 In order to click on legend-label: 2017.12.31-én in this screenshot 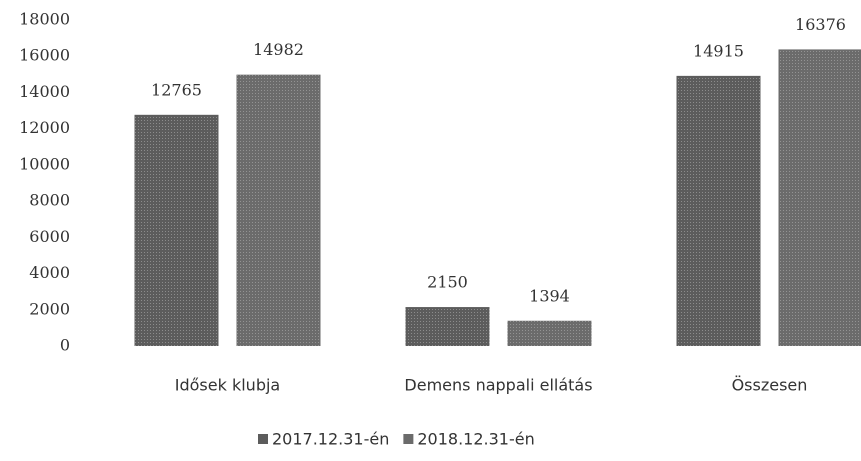, I will do `click(330, 439)`.